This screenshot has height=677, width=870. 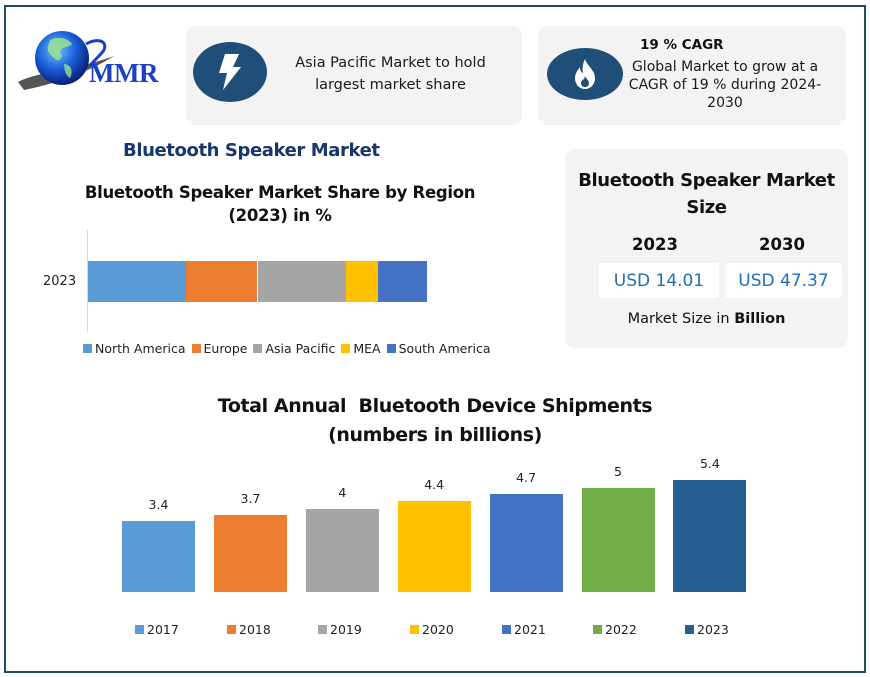 I want to click on data-label-2021: 4.7, so click(x=526, y=478).